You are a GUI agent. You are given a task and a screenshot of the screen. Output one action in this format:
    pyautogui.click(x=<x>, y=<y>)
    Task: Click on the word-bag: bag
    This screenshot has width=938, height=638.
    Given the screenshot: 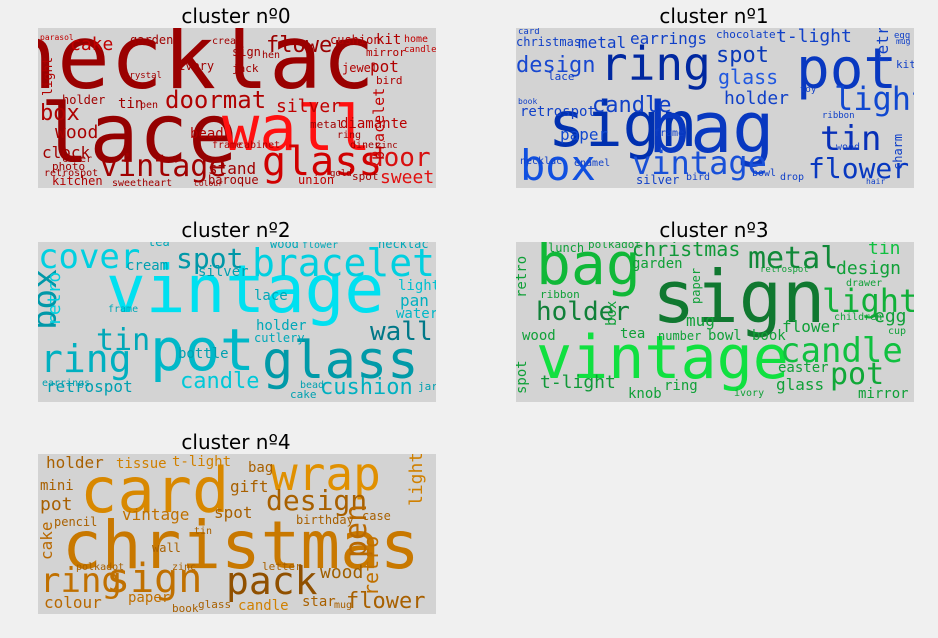 What is the action you would take?
    pyautogui.click(x=588, y=270)
    